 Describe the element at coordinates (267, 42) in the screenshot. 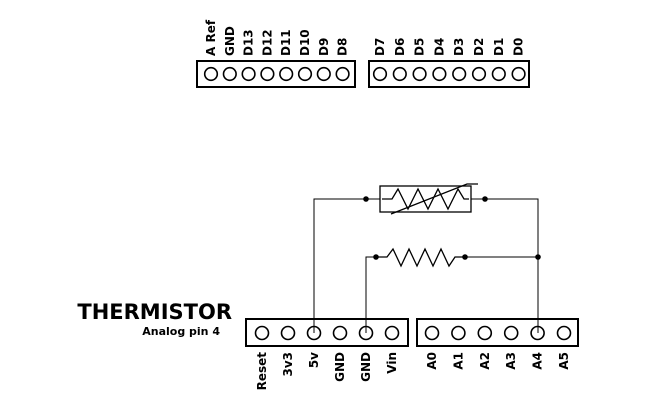

I see `top-left-pin-label: D12` at that location.